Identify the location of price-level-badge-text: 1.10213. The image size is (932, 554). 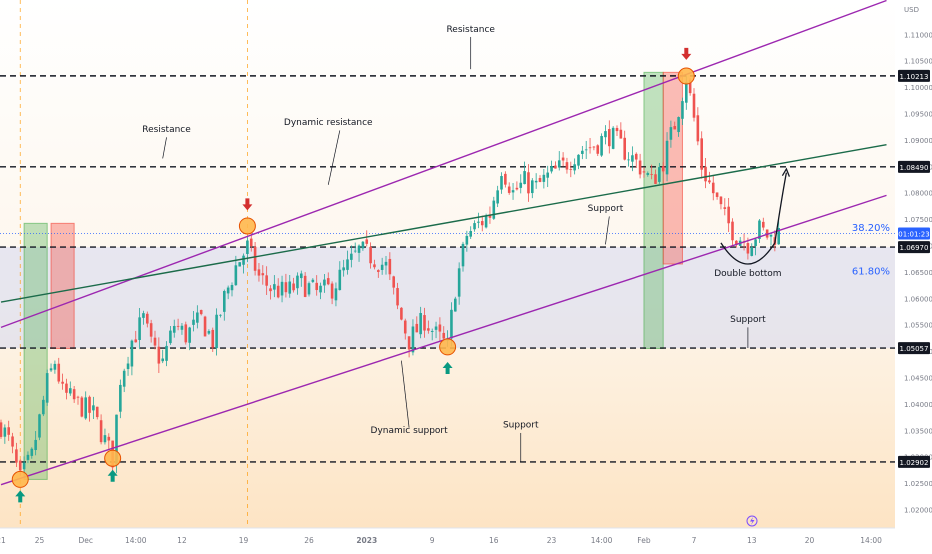
(914, 77).